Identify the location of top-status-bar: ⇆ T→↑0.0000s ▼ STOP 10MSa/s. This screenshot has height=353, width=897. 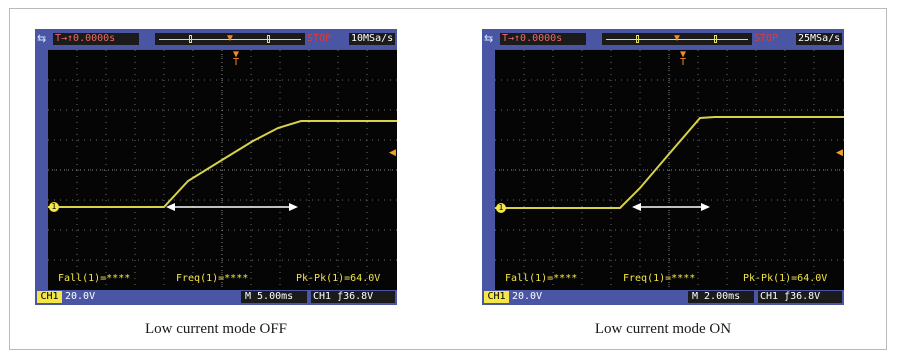
(216, 39).